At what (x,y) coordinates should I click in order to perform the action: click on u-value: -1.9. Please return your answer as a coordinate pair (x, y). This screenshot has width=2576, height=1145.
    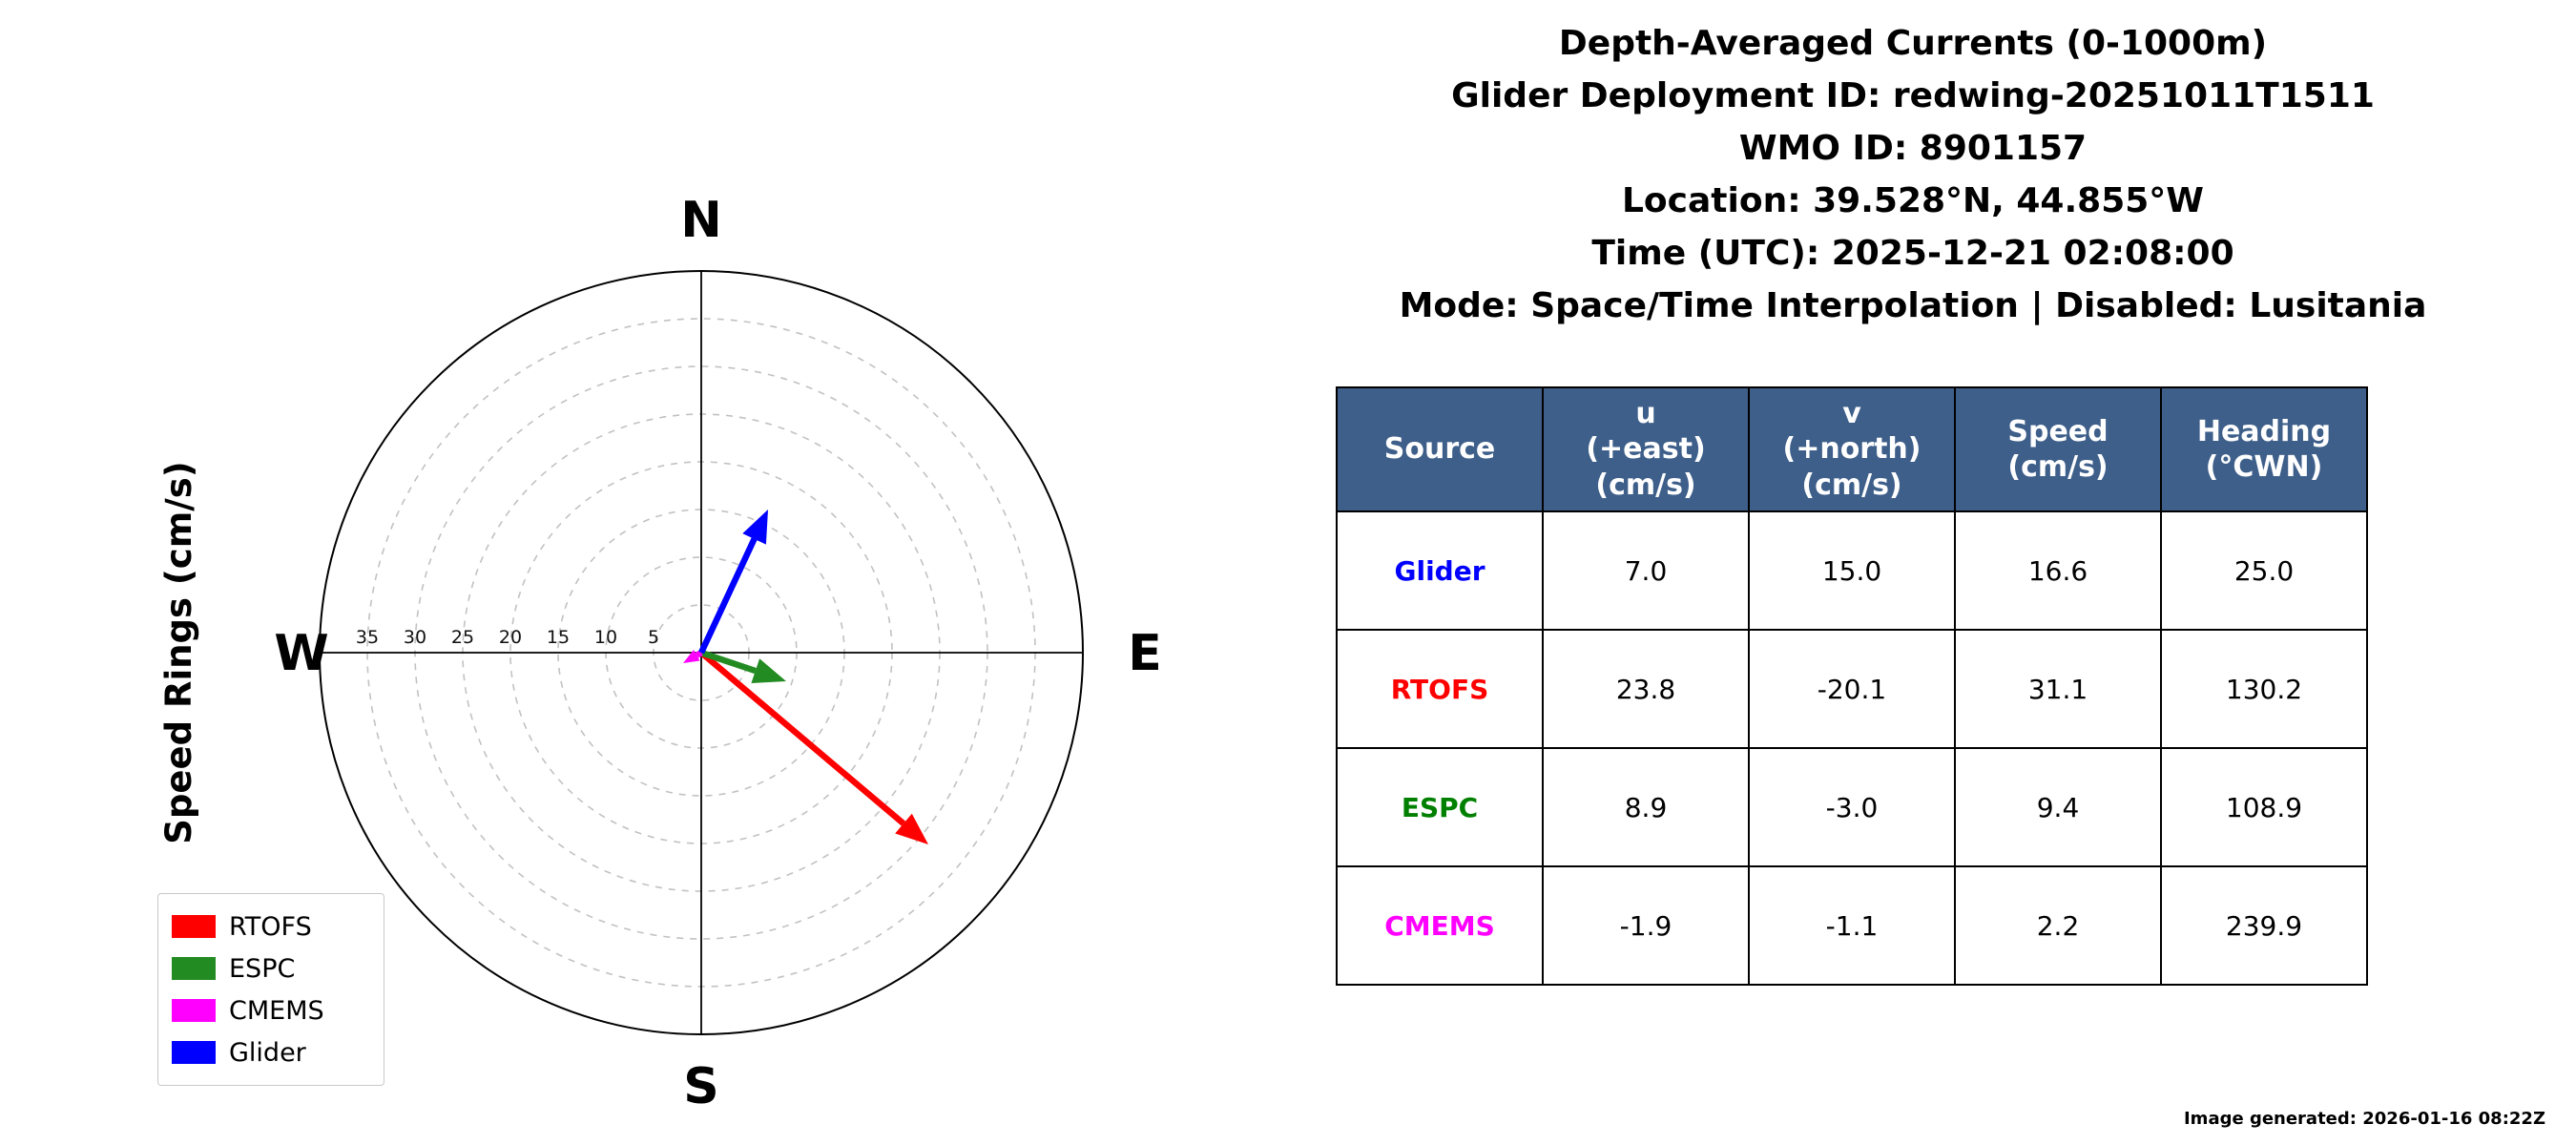
    Looking at the image, I should click on (1646, 925).